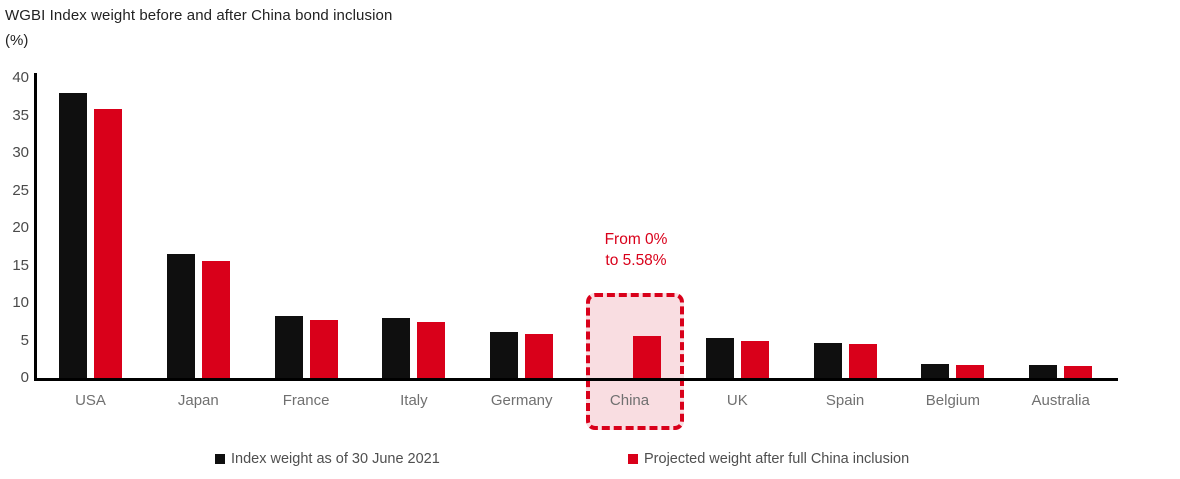  Describe the element at coordinates (180, 316) in the screenshot. I see `bar-before-japan` at that location.